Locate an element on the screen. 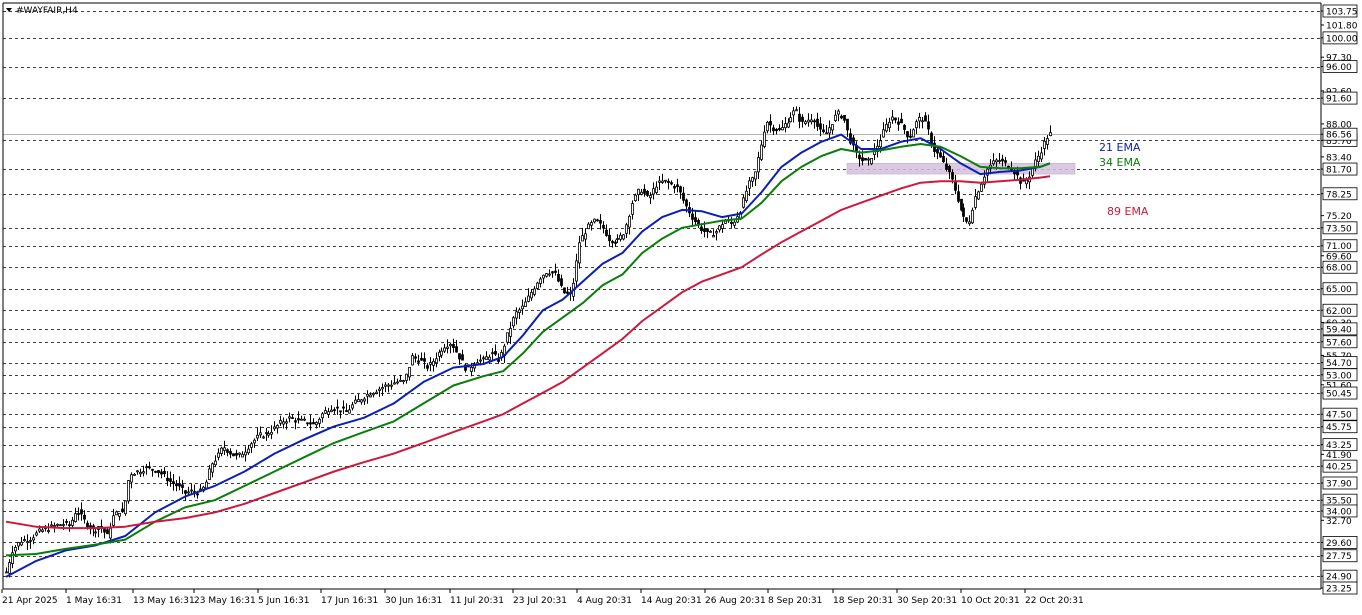 The width and height of the screenshot is (1362, 615). time-tick-label: 14 Aug 20:31 is located at coordinates (671, 601).